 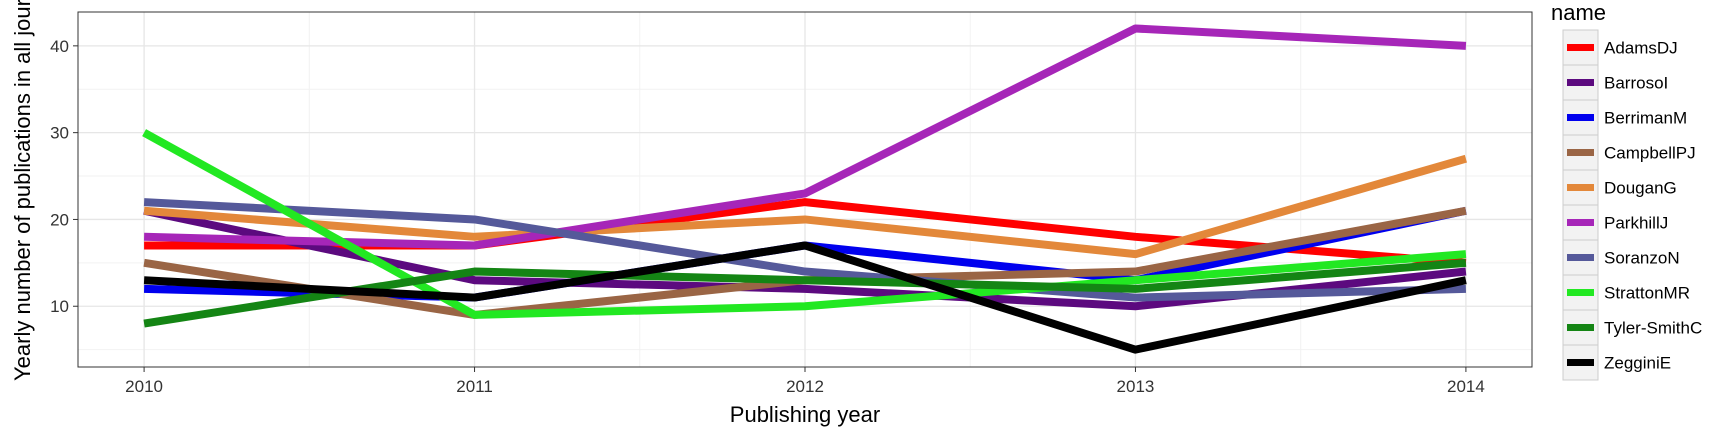 I want to click on x-tick-label: 2014, so click(x=1466, y=386).